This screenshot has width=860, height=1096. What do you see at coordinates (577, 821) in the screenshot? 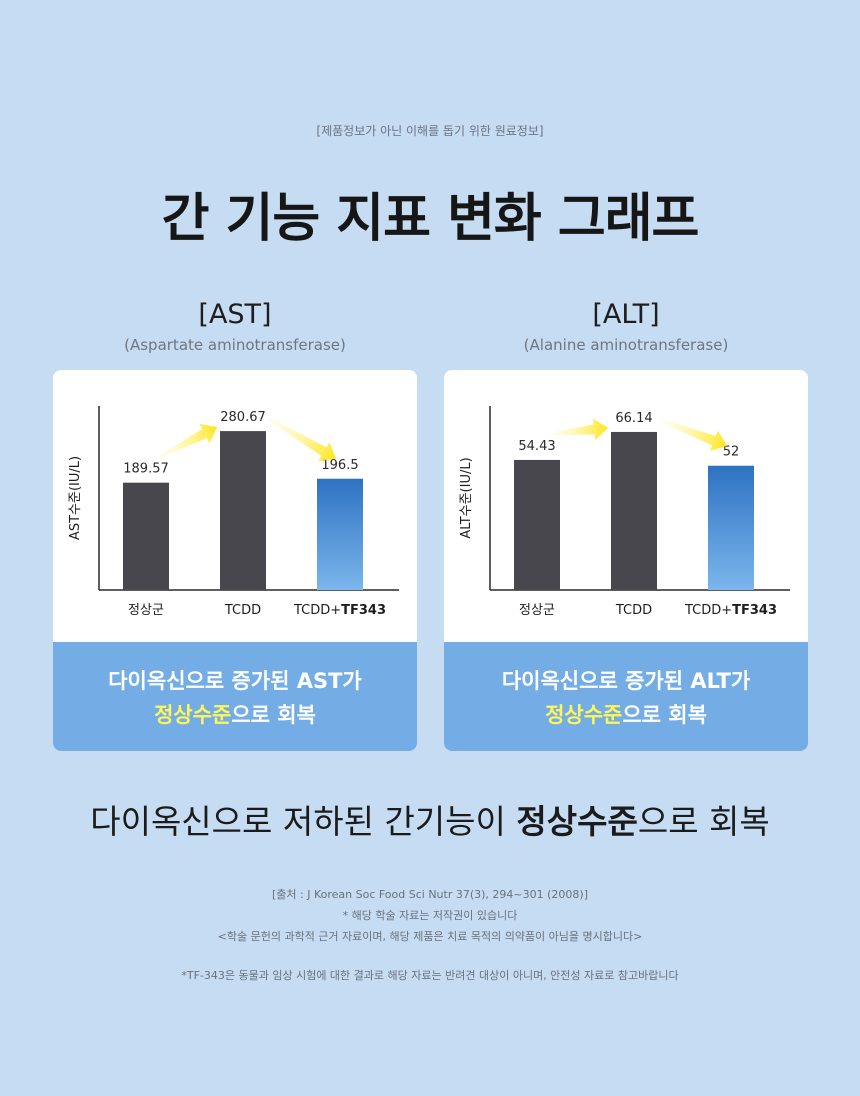
I see `summary-bold: 정상수준` at bounding box center [577, 821].